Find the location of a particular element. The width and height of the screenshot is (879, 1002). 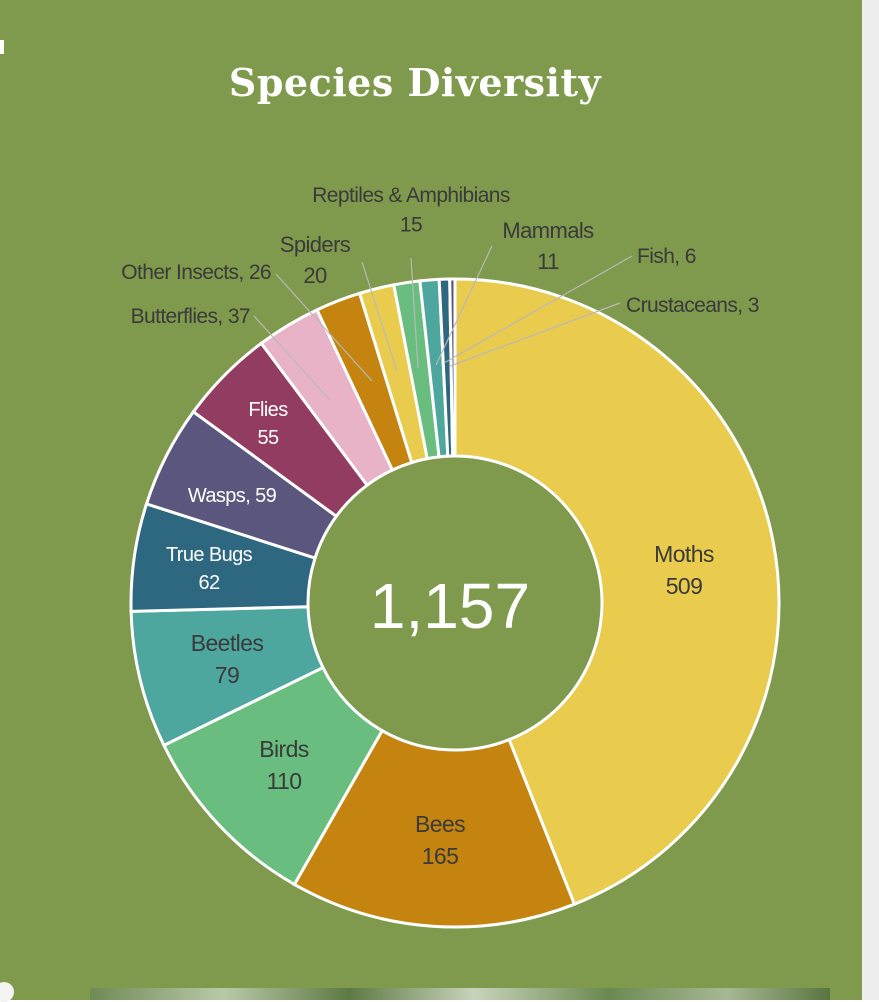

data-label-bees: Bees 165 is located at coordinates (440, 840).